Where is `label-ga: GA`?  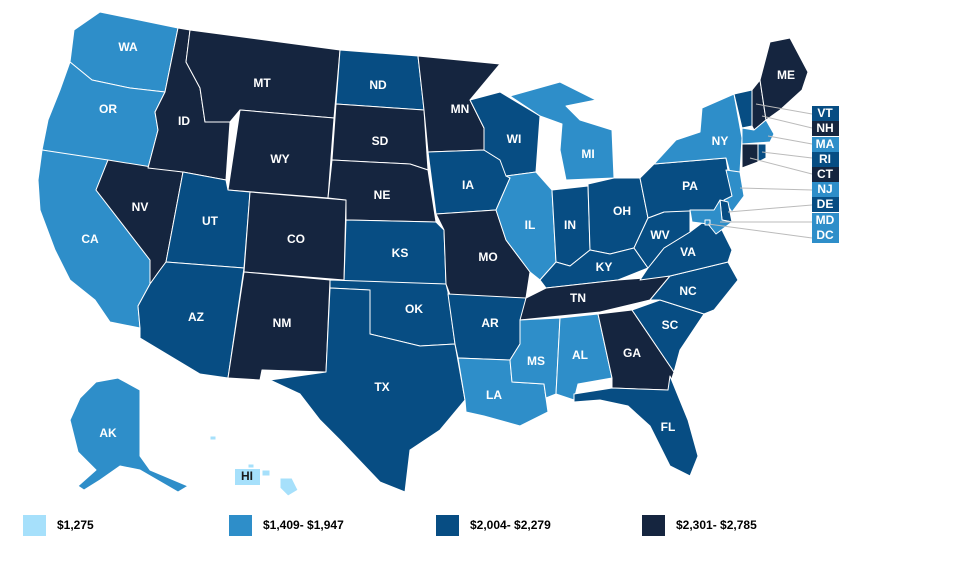
label-ga: GA is located at coordinates (632, 353).